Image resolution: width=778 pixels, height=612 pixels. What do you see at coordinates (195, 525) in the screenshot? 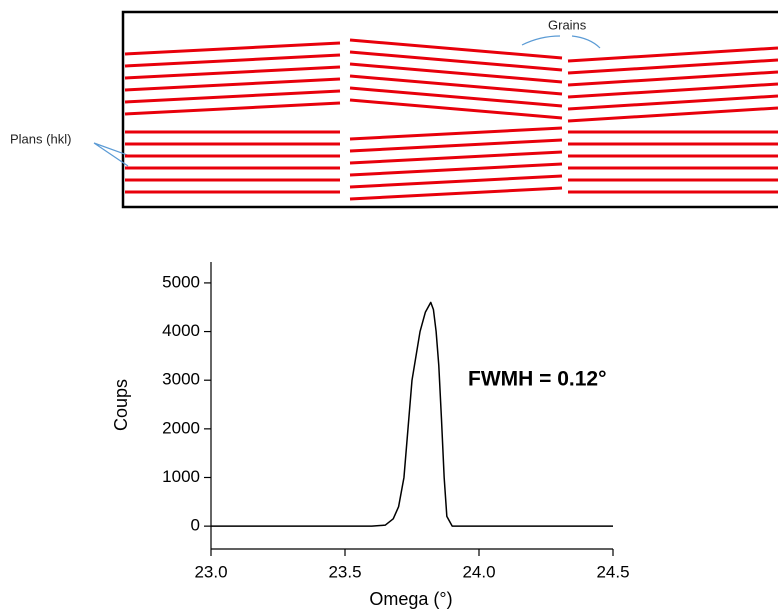
I see `y-tick-label: 0` at bounding box center [195, 525].